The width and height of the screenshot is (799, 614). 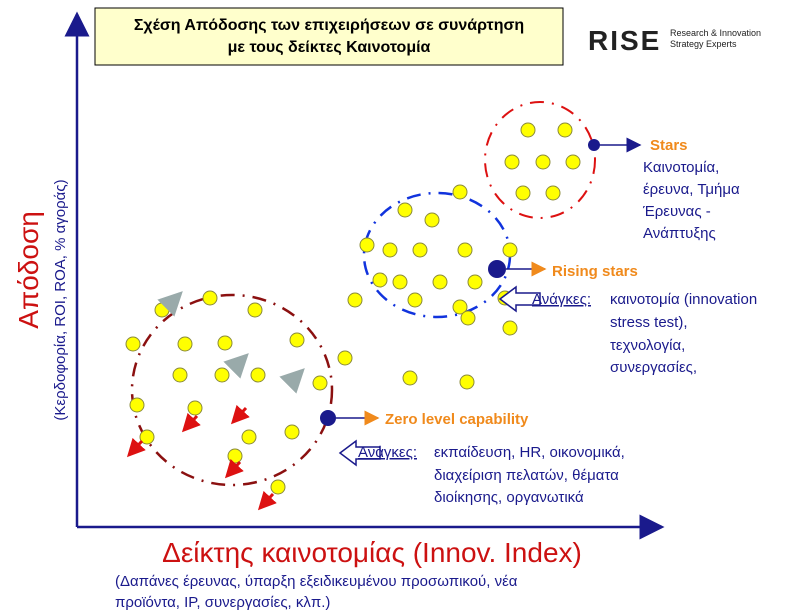 What do you see at coordinates (683, 299) in the screenshot?
I see `needs-text: καινοτομία (innovation` at bounding box center [683, 299].